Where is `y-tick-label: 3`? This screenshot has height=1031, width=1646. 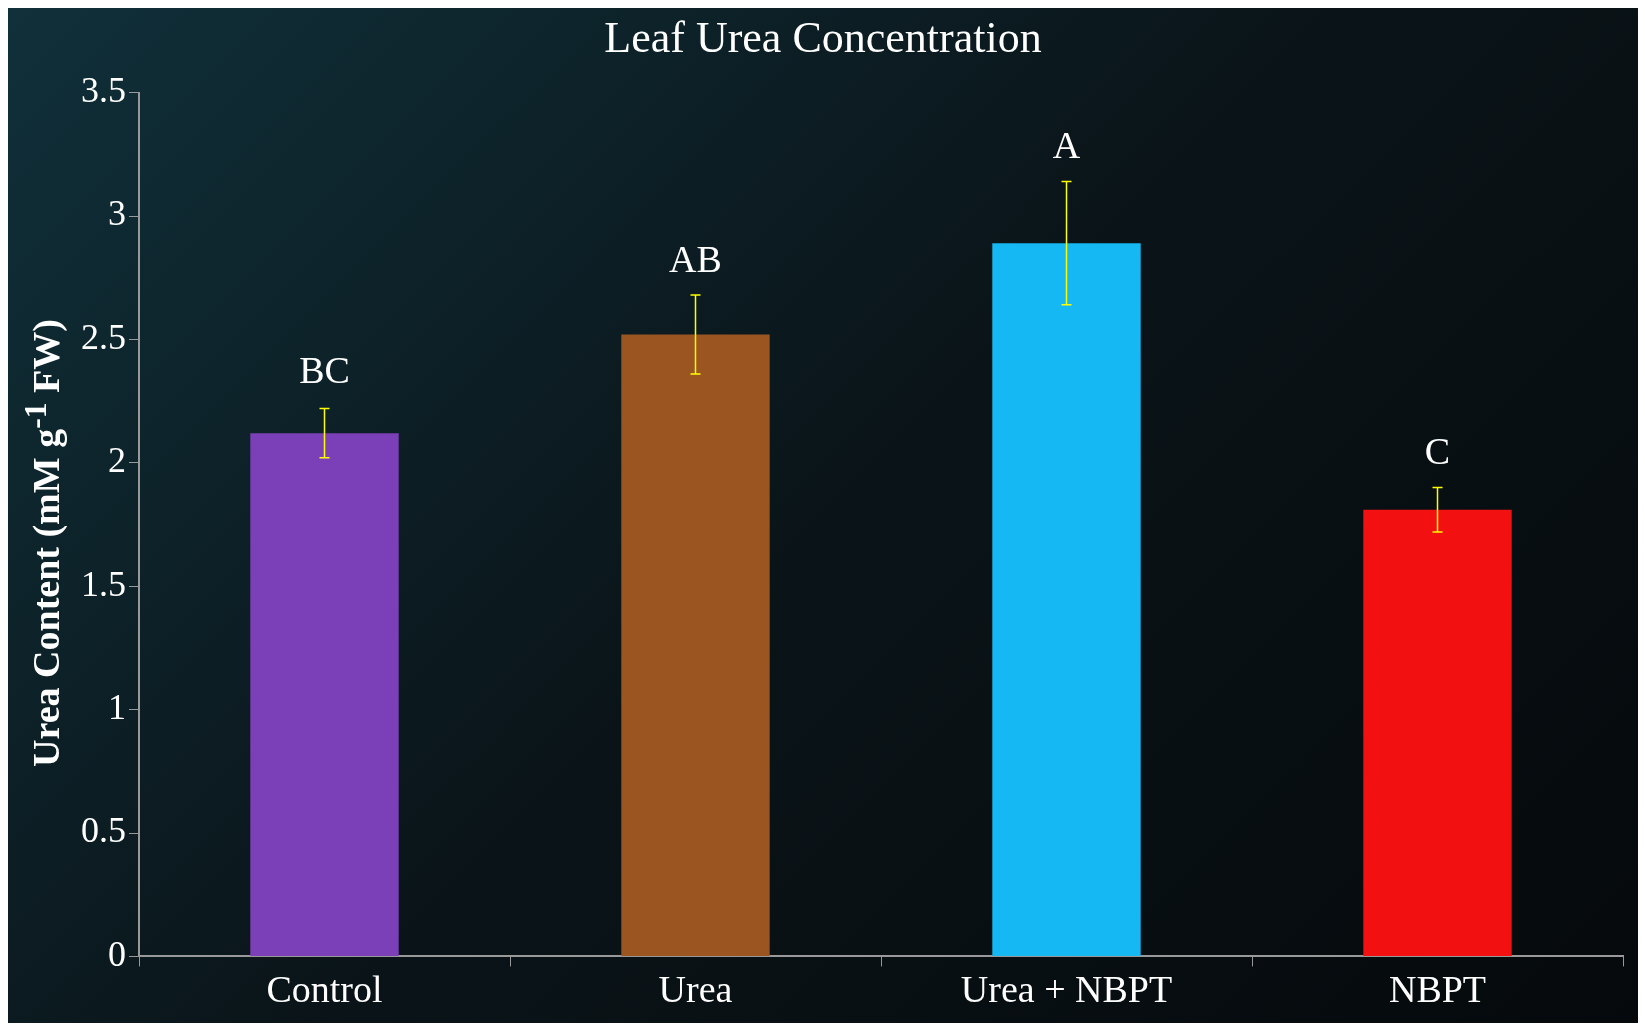
y-tick-label: 3 is located at coordinates (117, 213).